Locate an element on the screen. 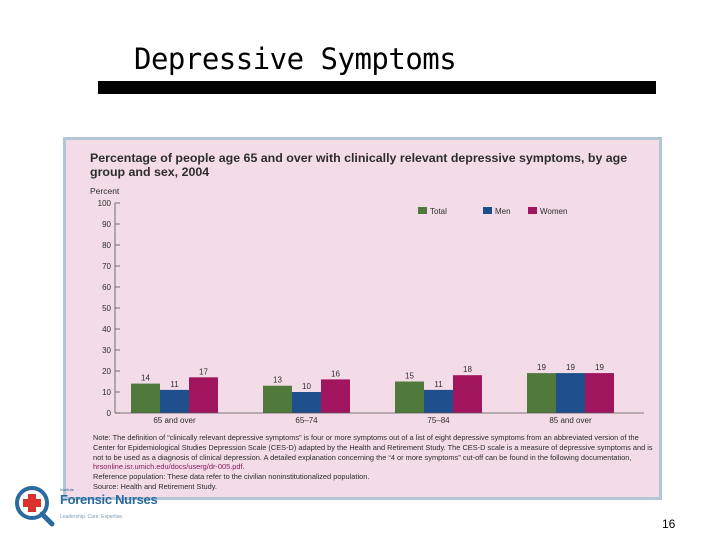 Image resolution: width=720 pixels, height=540 pixels. y-tick-label: 100 is located at coordinates (105, 203).